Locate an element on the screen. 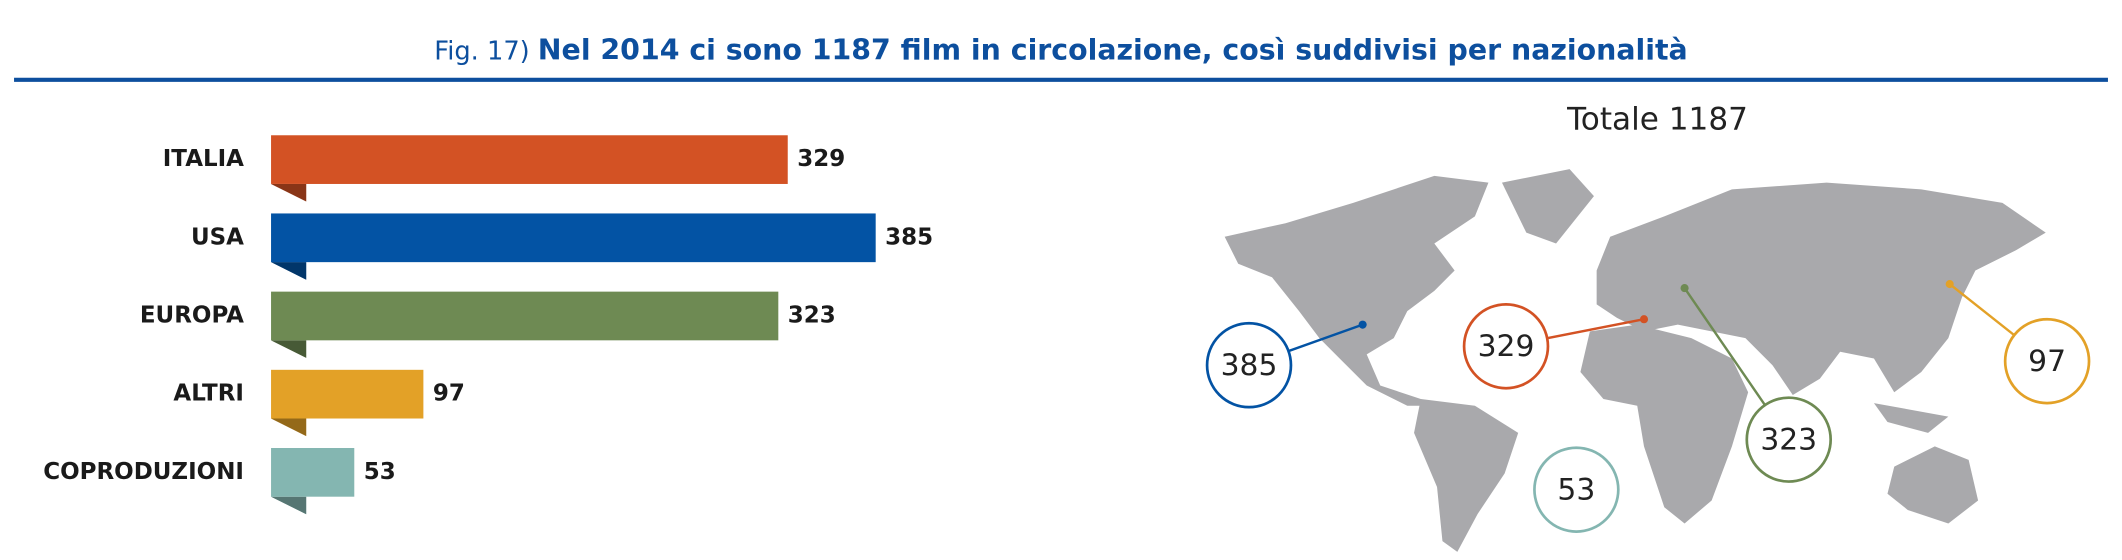 This screenshot has width=2122, height=560. category-label: EUROPA is located at coordinates (192, 315).